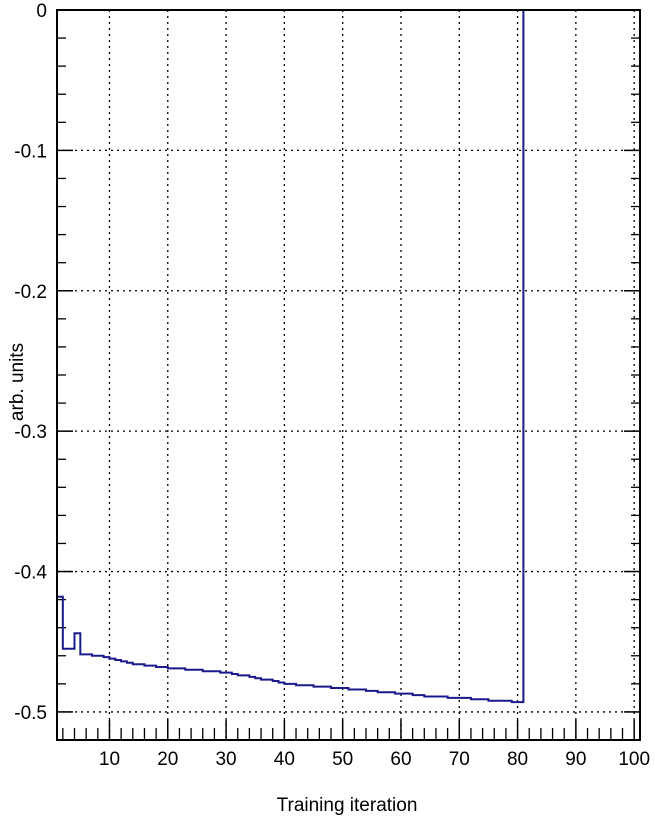  I want to click on x-tick-label: 70, so click(459, 759).